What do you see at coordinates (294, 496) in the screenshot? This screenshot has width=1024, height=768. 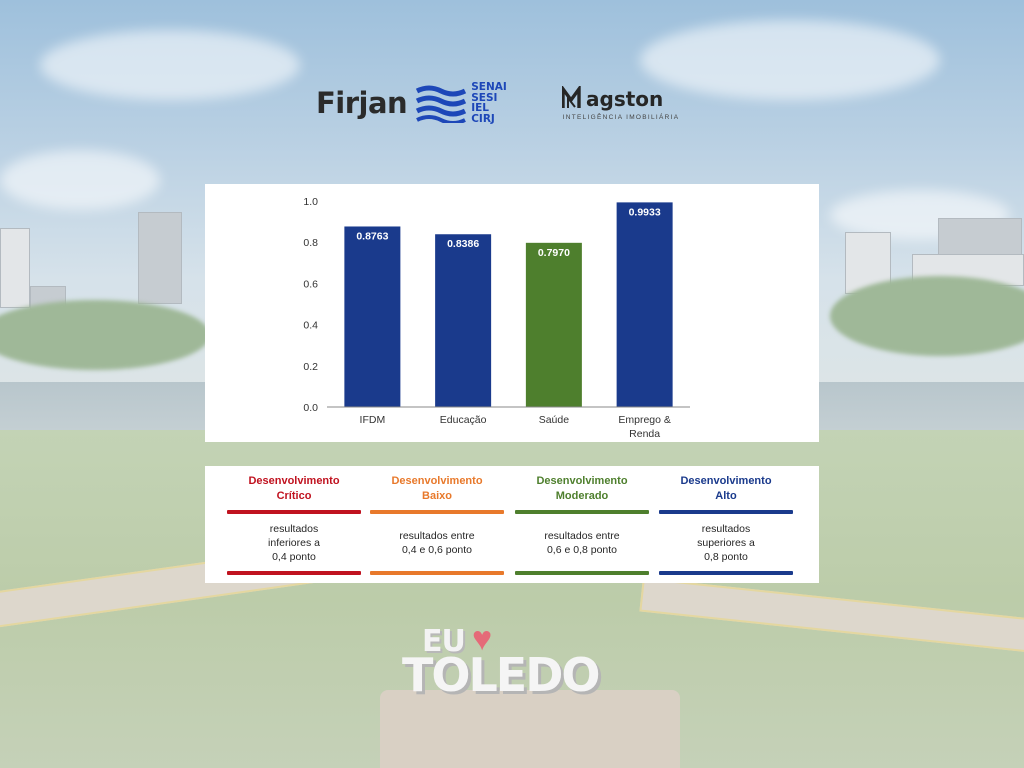 I see `legend-title-line: Crítico` at bounding box center [294, 496].